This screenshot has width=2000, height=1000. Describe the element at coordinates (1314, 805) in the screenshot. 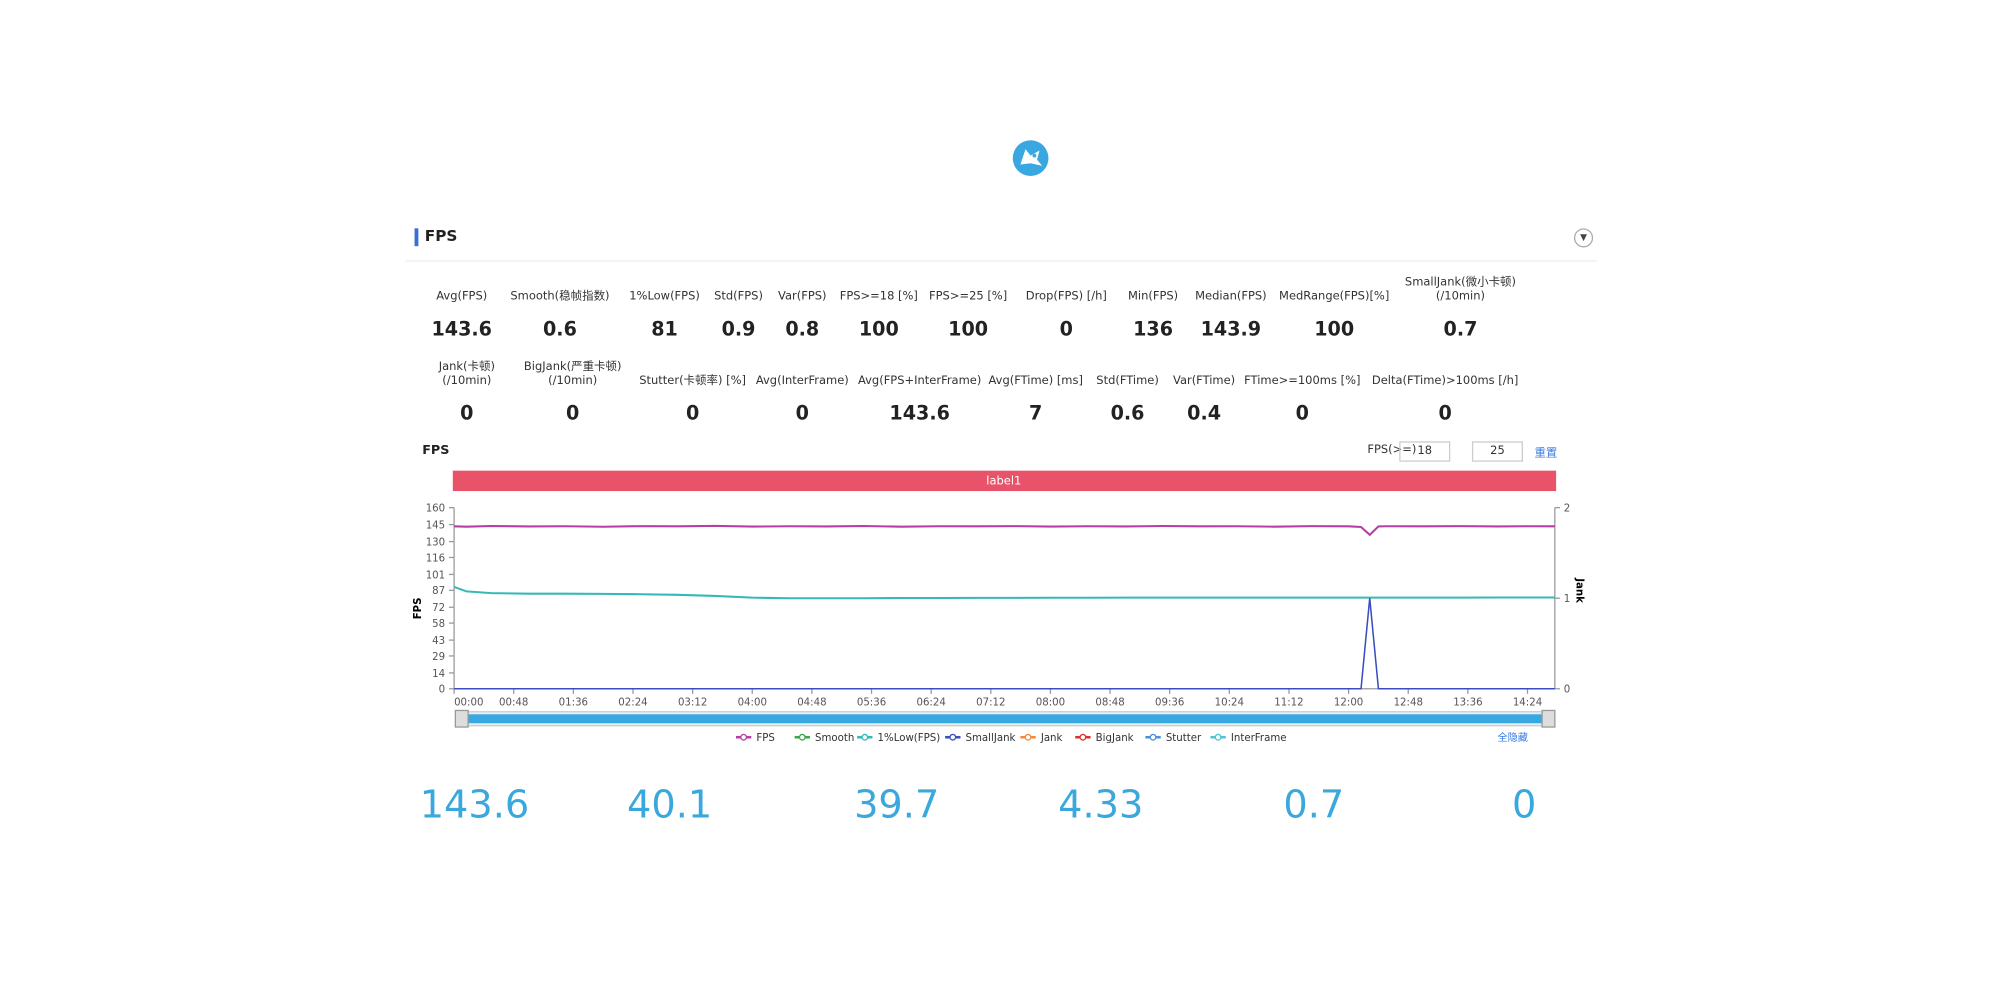

I see `summary-value: 0.7` at that location.